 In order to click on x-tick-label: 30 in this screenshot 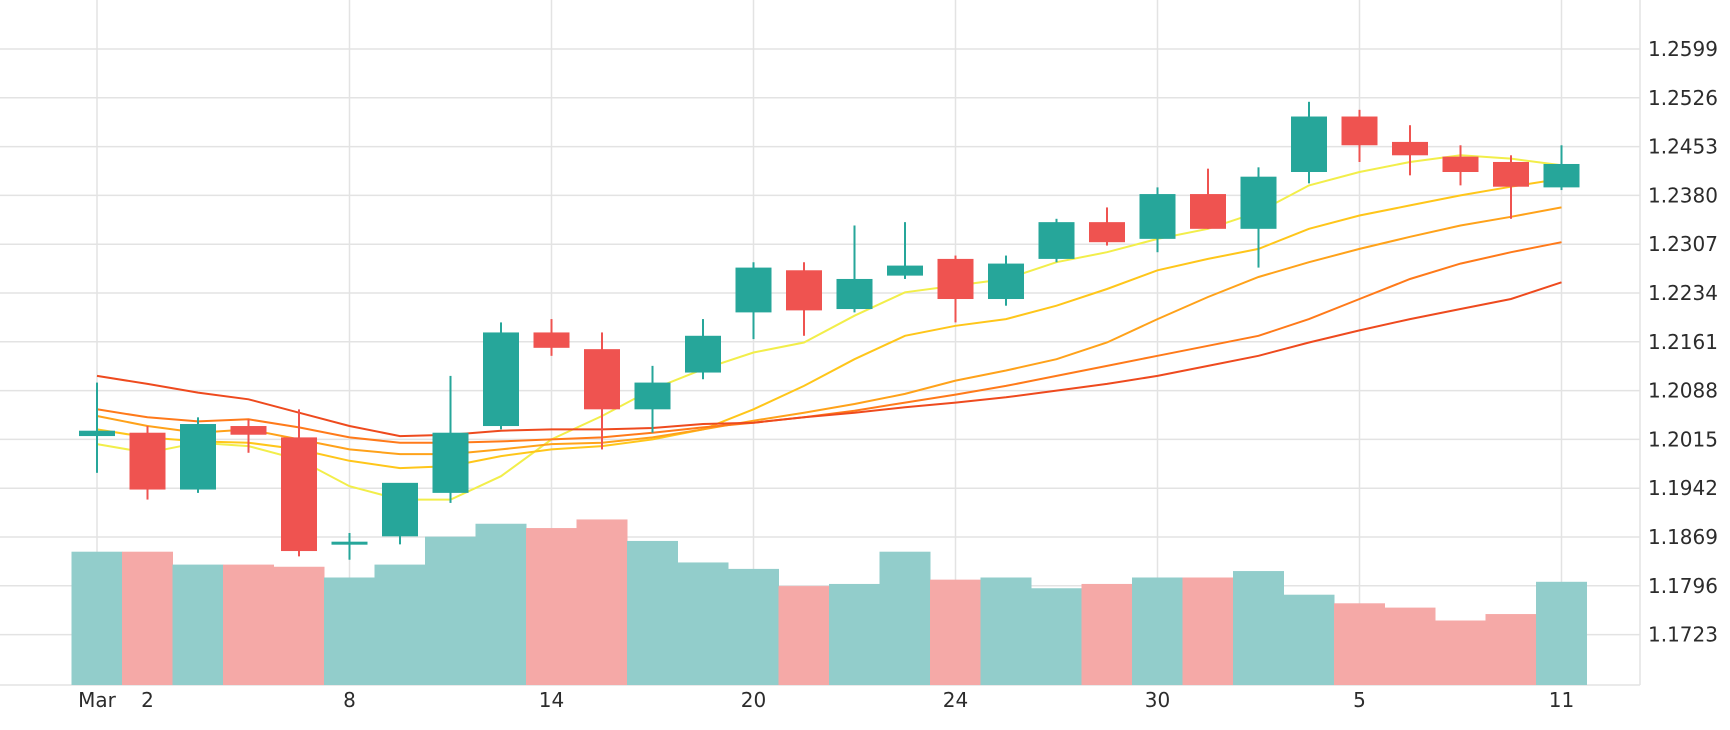, I will do `click(1157, 700)`.